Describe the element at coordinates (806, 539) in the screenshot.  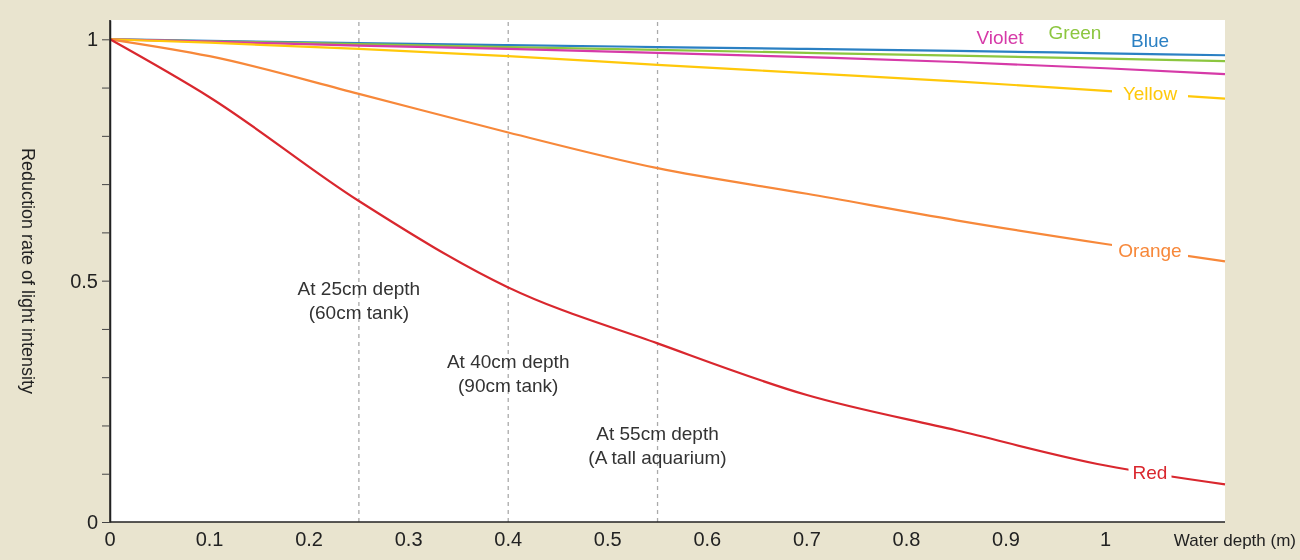
I see `x-tick-label: 0.7` at that location.